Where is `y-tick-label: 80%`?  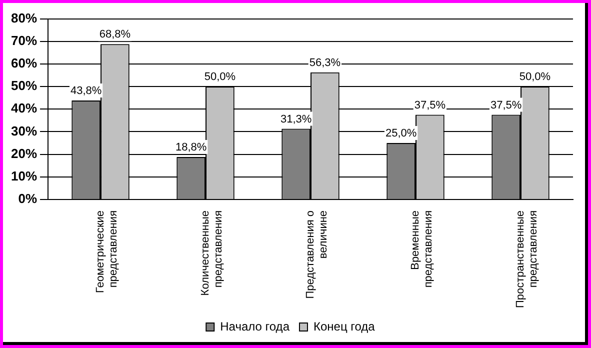
y-tick-label: 80% is located at coordinates (24, 18).